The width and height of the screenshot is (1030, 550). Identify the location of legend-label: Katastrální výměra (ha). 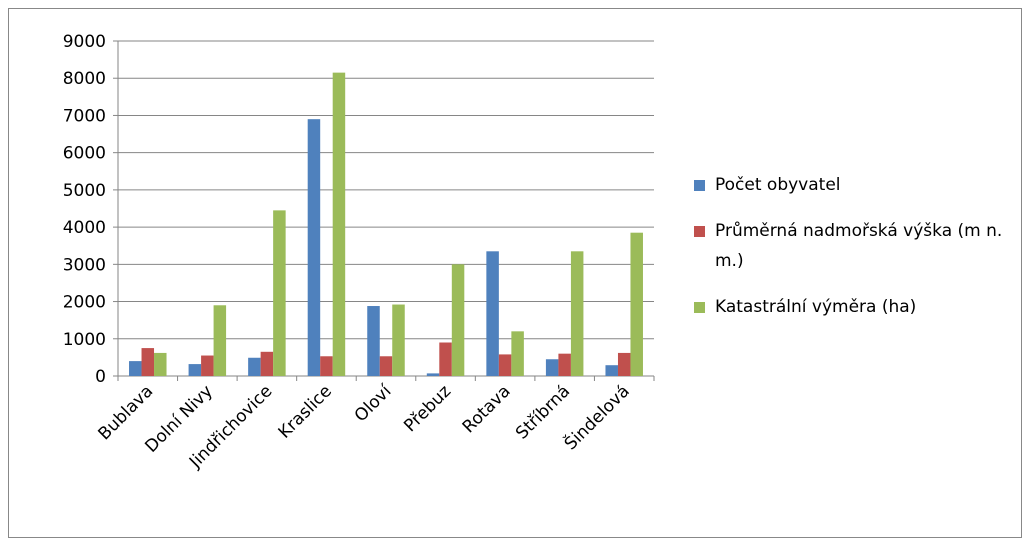
(816, 307).